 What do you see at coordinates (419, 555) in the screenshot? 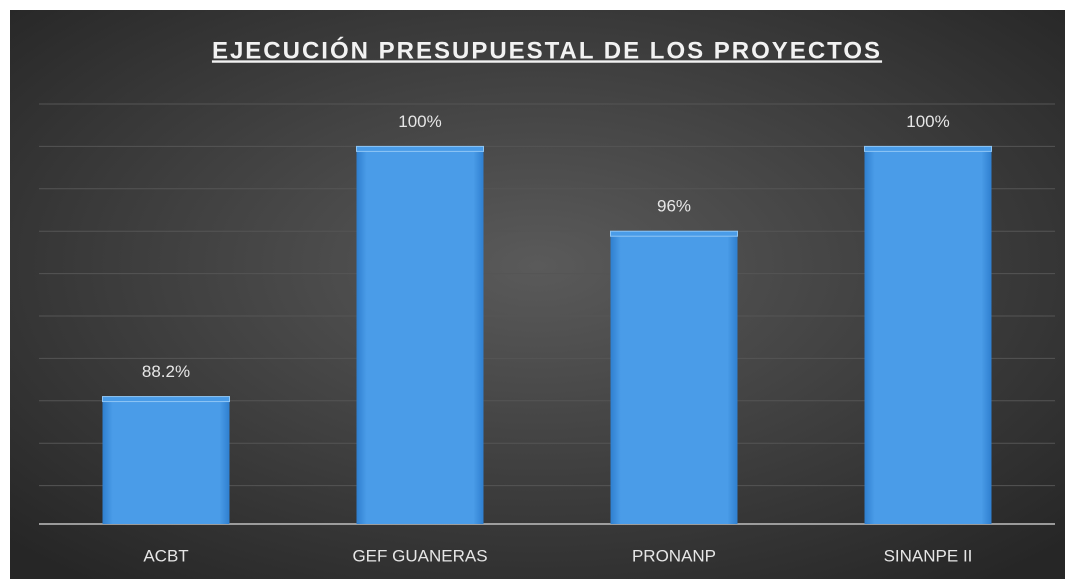
I see `x-tick-label: GEF GUANERAS` at bounding box center [419, 555].